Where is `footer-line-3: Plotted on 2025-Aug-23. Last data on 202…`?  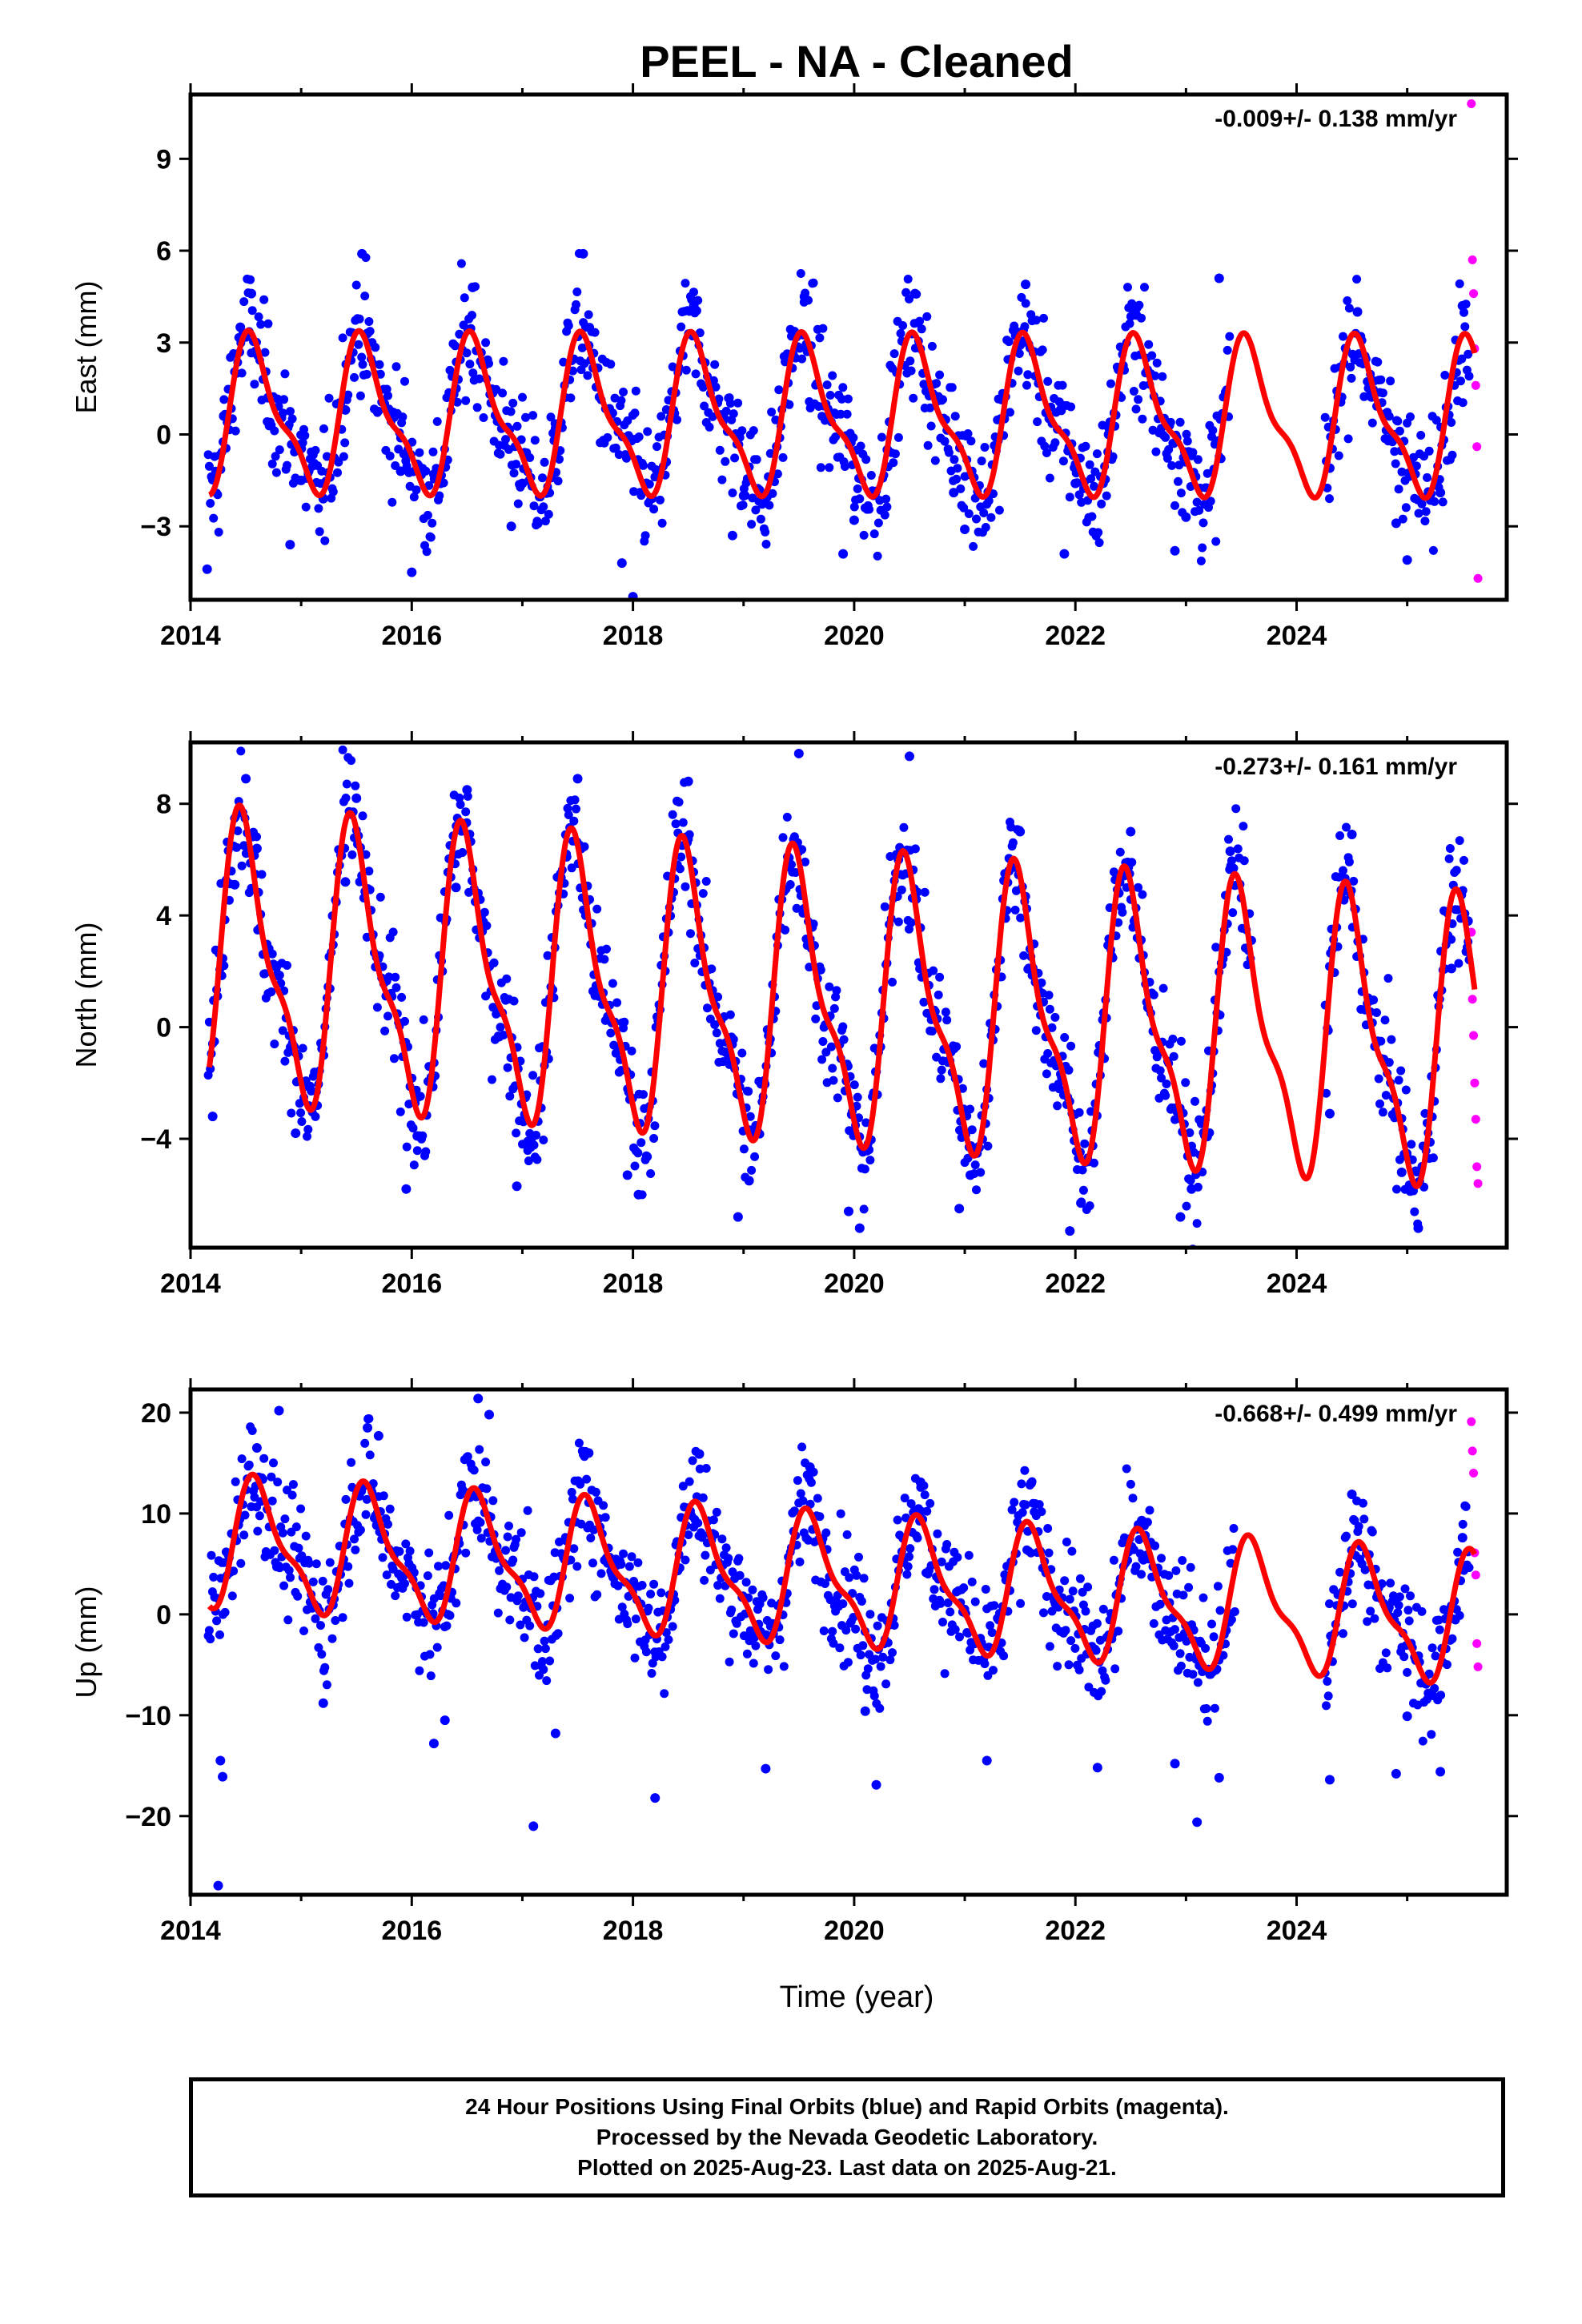 footer-line-3: Plotted on 2025-Aug-23. Last data on 202… is located at coordinates (847, 2167).